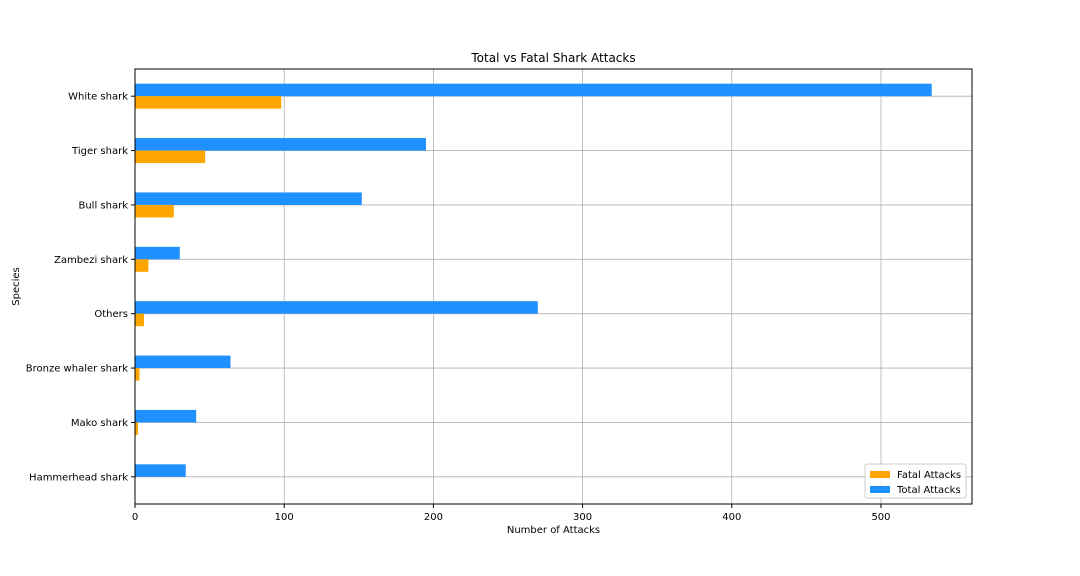 This screenshot has height=576, width=1080. Describe the element at coordinates (511, 513) in the screenshot. I see `x-axis: 0 100 200 300 400 500` at that location.